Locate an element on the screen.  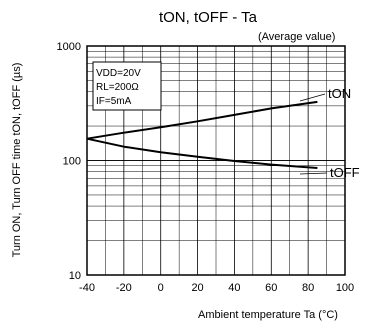
condition-vdd: VDD=20V is located at coordinates (118, 73).